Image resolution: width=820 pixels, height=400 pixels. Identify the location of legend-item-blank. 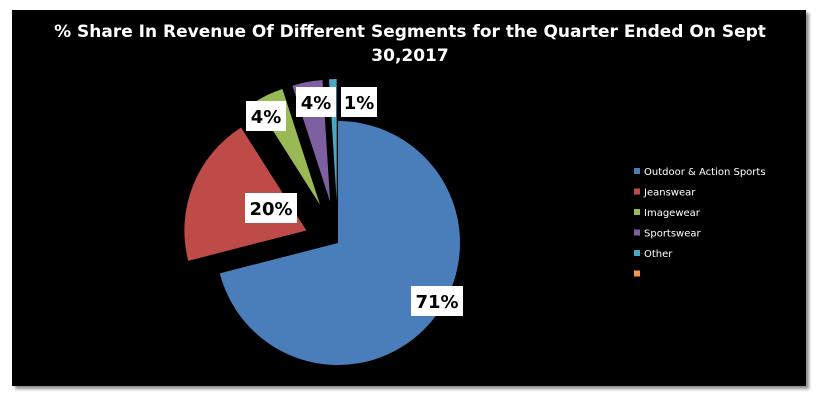
(637, 273).